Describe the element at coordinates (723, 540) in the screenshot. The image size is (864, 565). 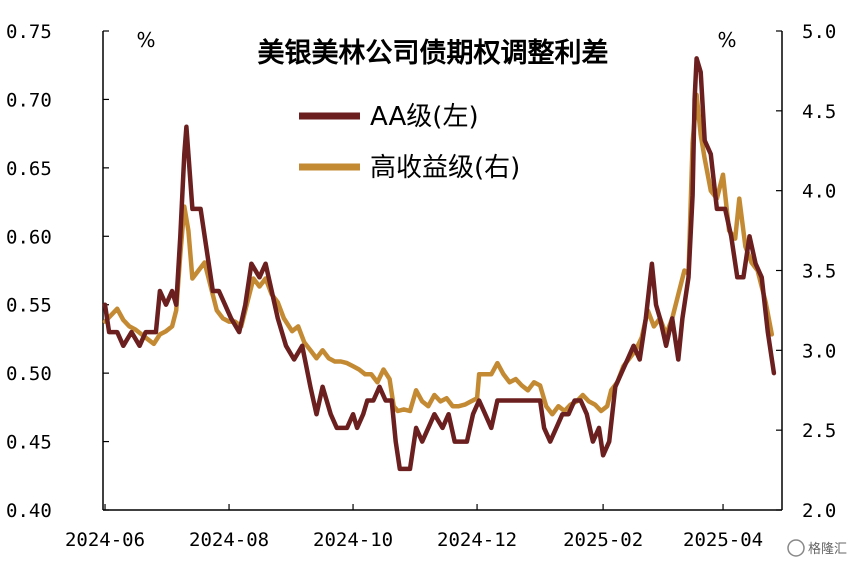
I see `x-tick-label: 2025-04` at that location.